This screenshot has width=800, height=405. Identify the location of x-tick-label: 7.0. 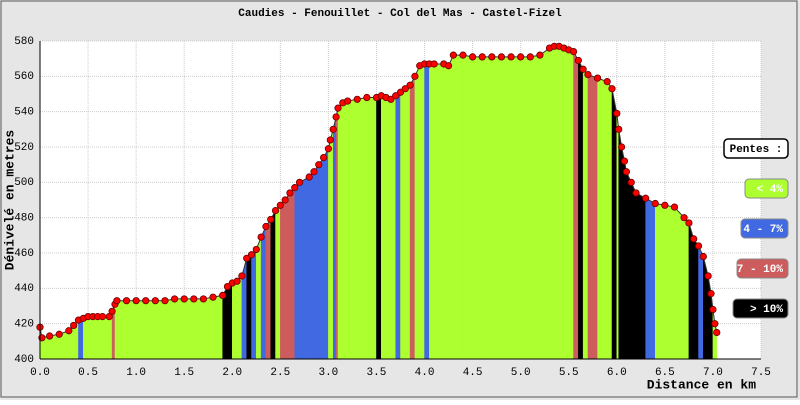
(713, 373).